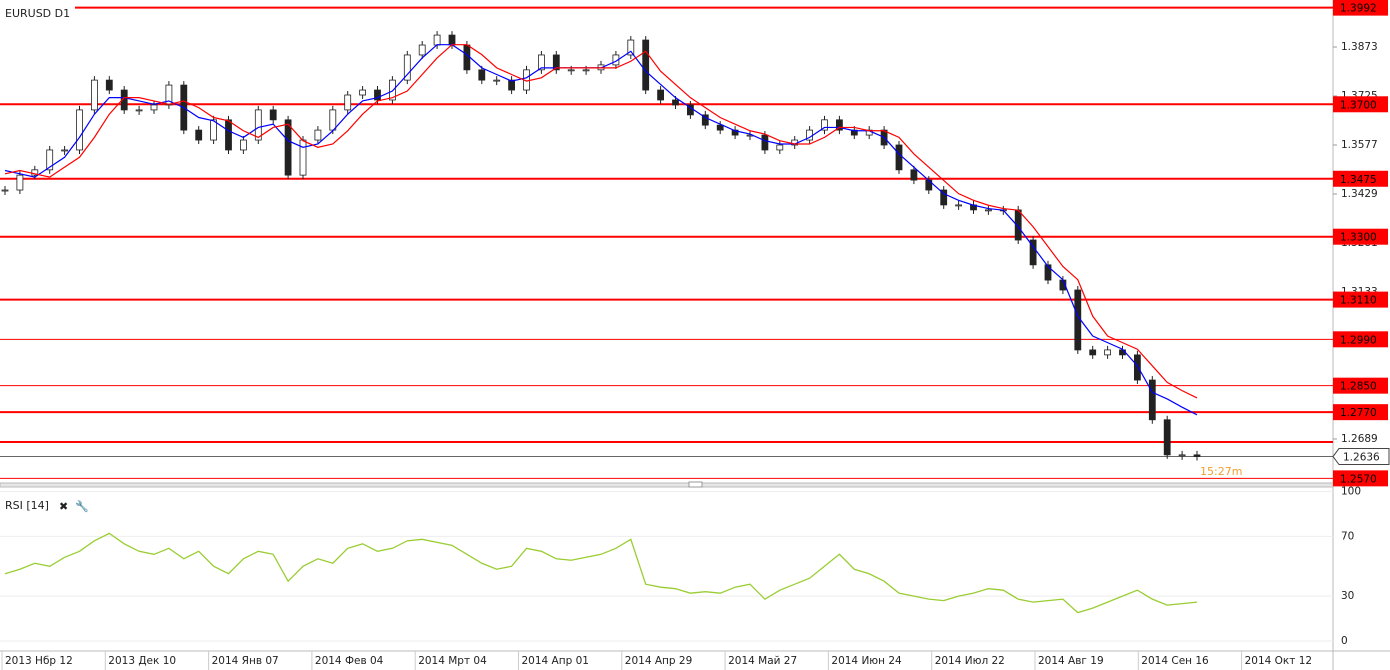  I want to click on level-label: 1.3110, so click(1358, 301).